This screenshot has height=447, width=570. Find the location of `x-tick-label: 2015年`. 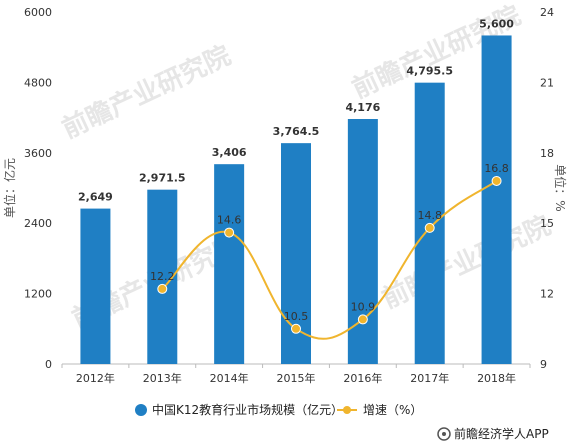

x-tick-label: 2015年 is located at coordinates (296, 378).